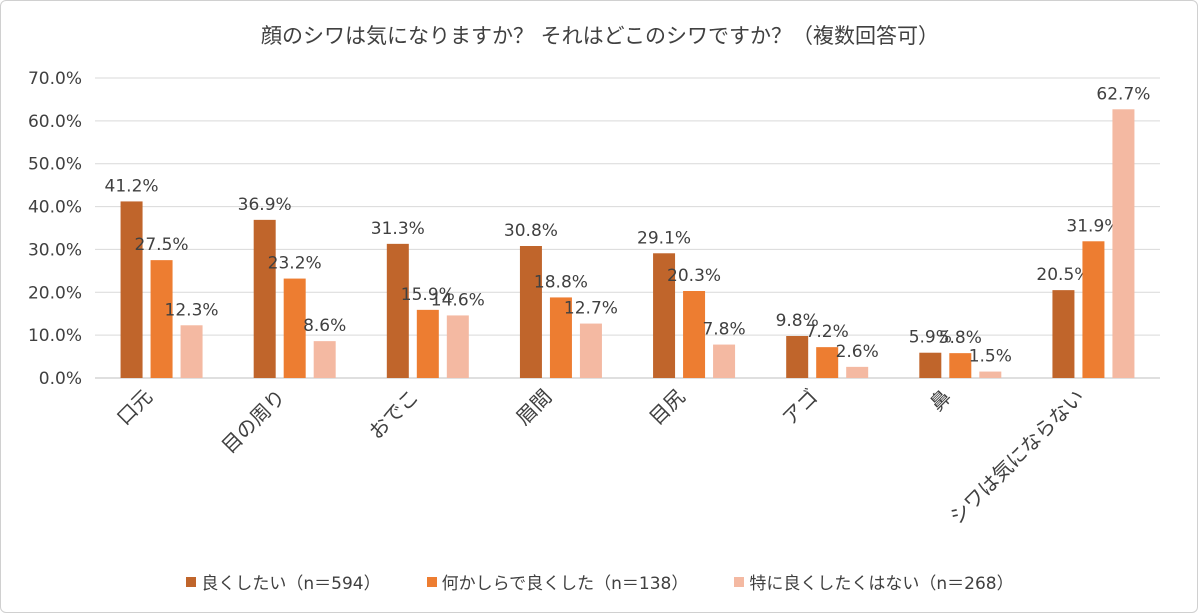 This screenshot has width=1200, height=615. What do you see at coordinates (55, 250) in the screenshot?
I see `y-tick-label: 30.0%` at bounding box center [55, 250].